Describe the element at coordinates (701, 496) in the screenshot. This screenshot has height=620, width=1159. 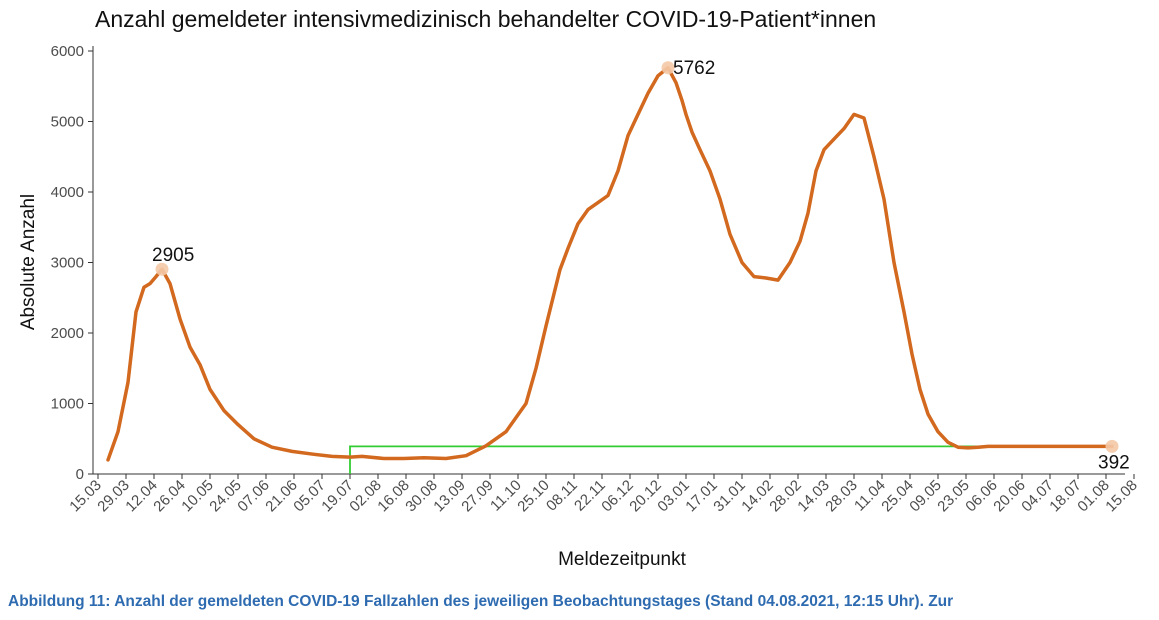
I see `x-tick-label: 17.01` at that location.